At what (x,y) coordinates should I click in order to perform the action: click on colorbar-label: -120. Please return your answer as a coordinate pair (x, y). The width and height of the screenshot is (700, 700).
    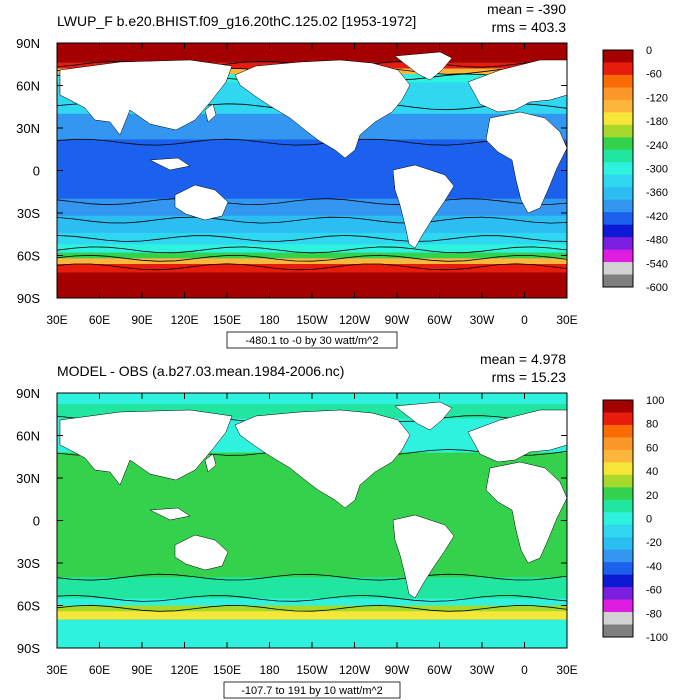
    Looking at the image, I should click on (657, 98).